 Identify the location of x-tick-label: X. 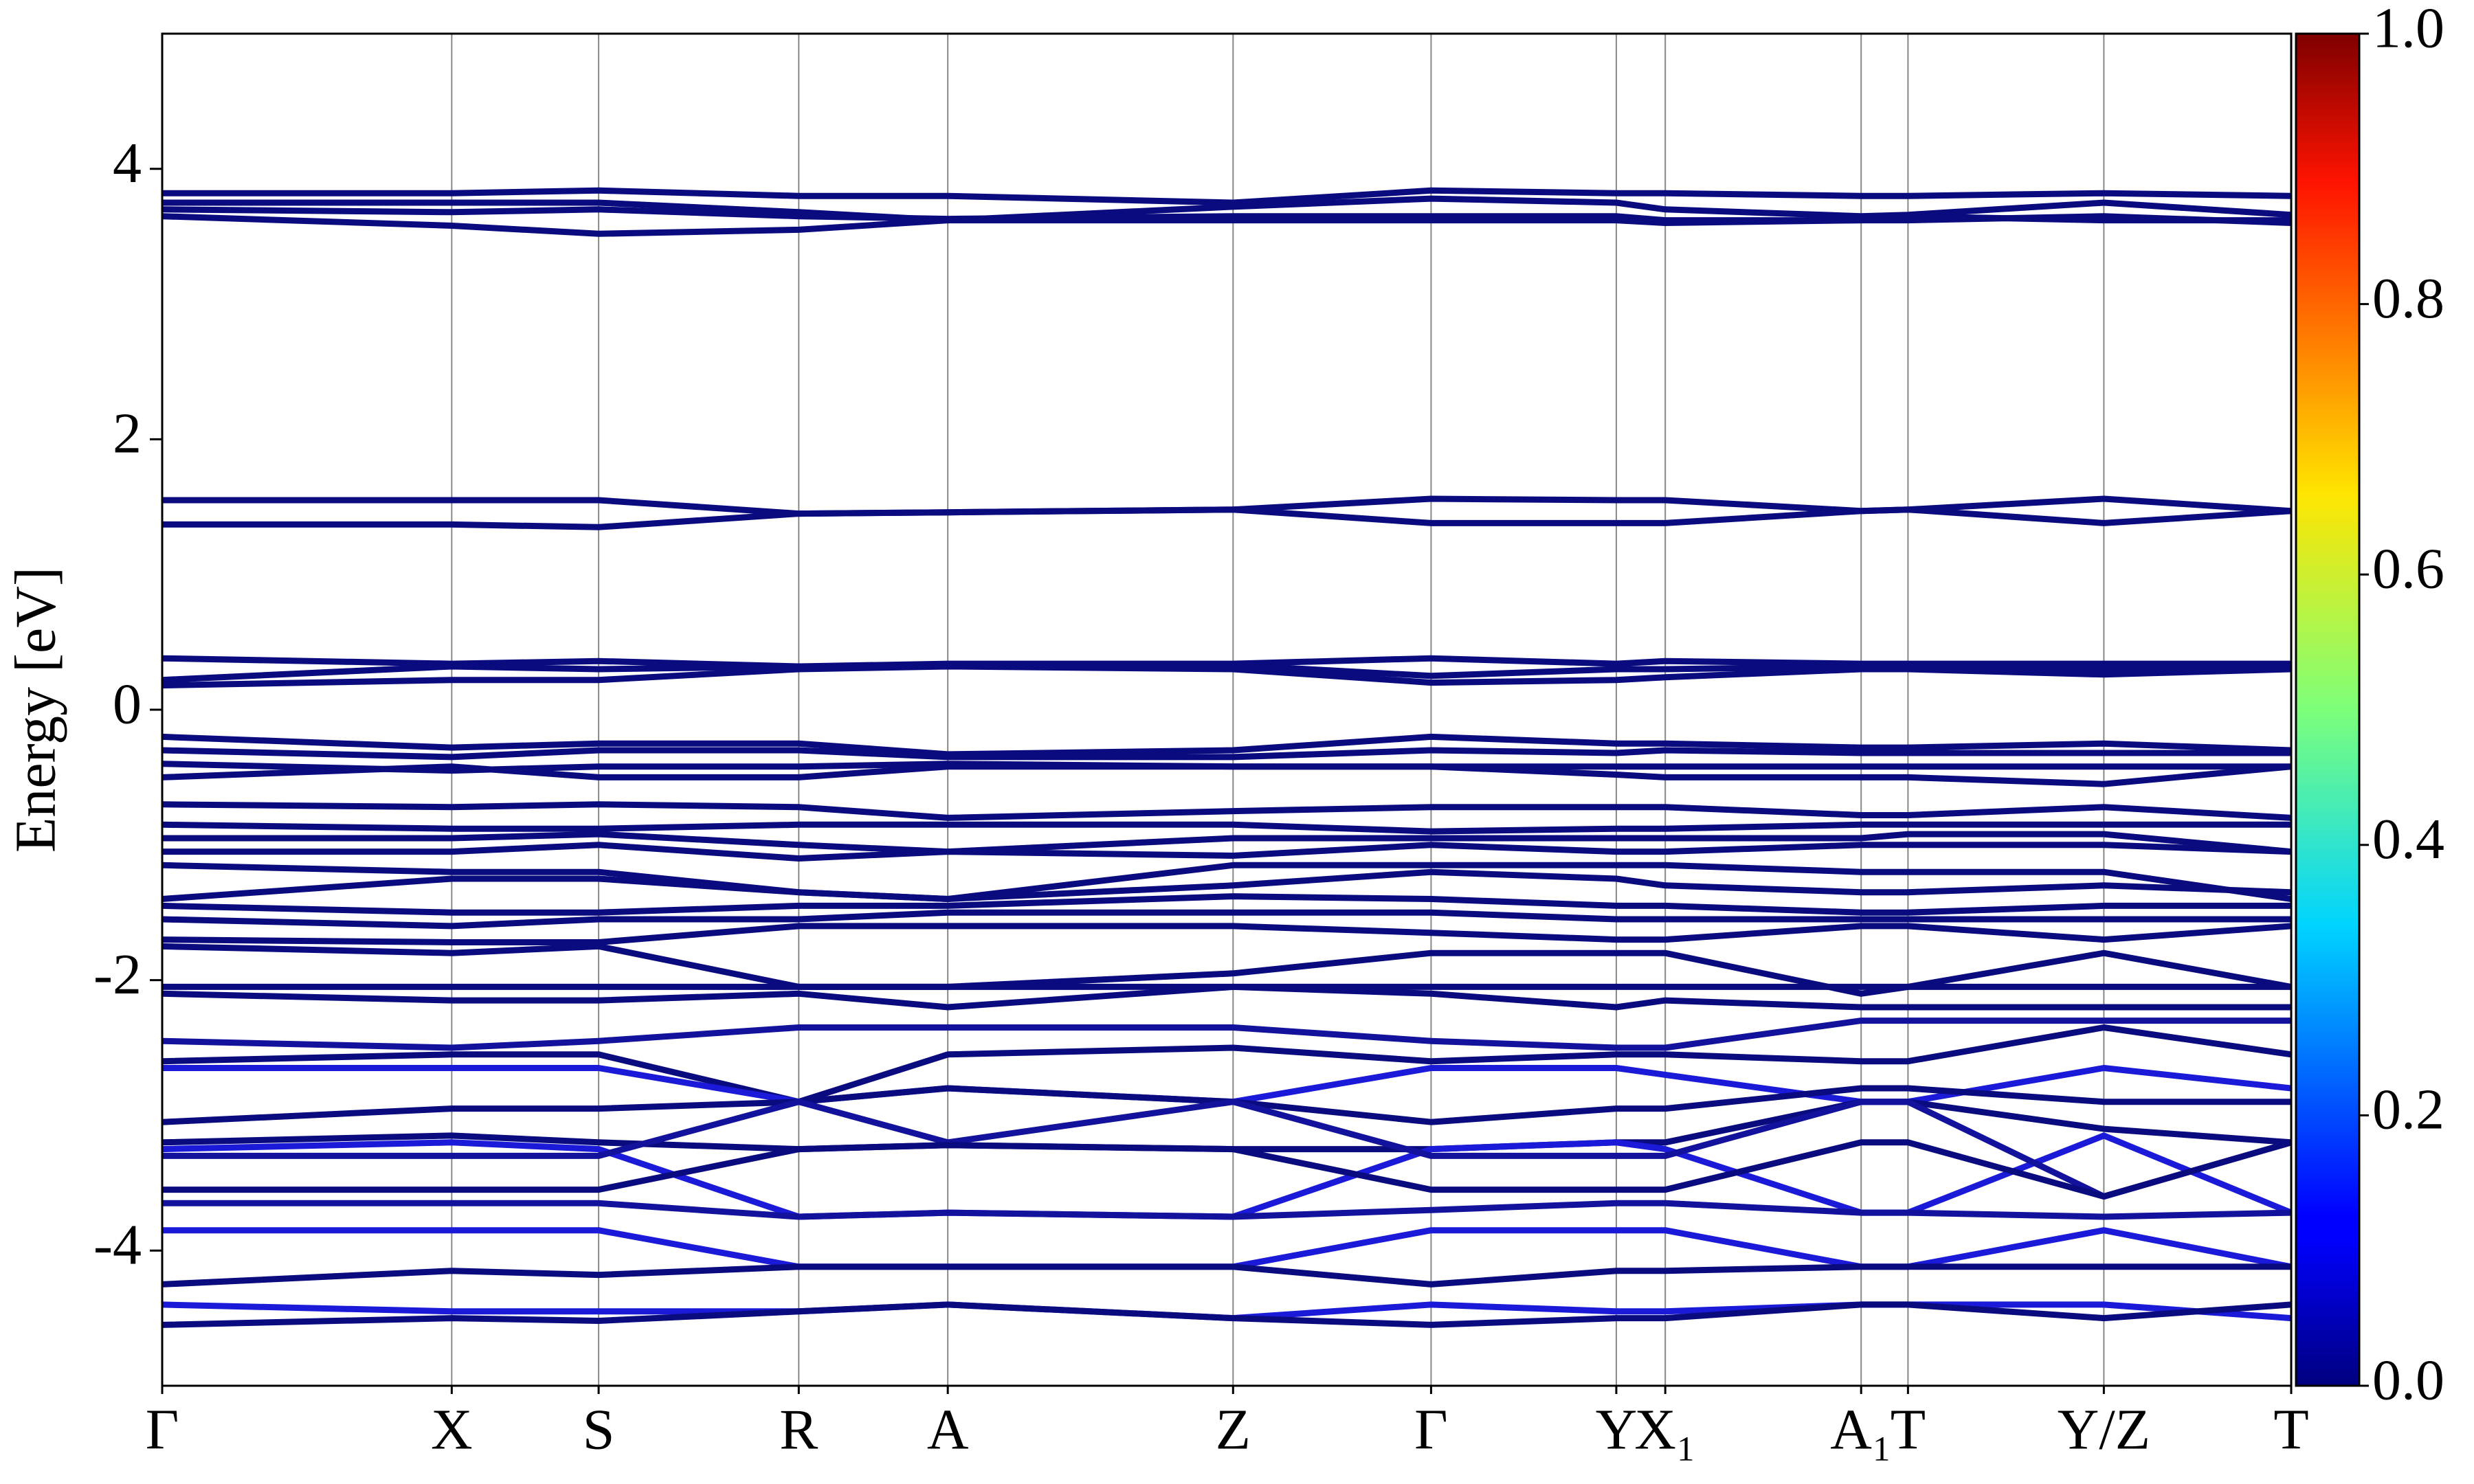
(452, 1429).